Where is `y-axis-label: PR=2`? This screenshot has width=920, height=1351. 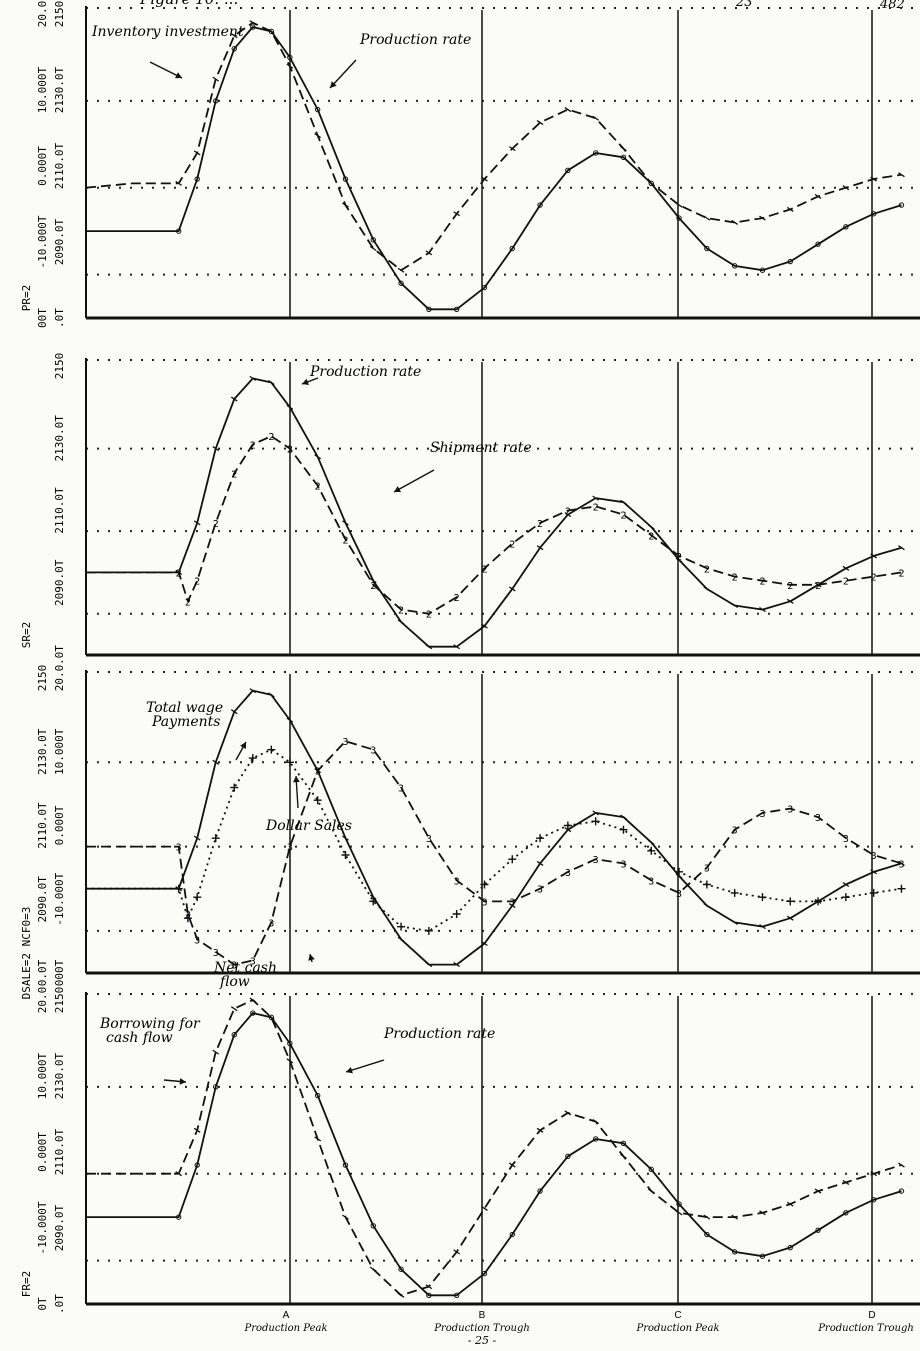 y-axis-label: PR=2 is located at coordinates (26, 298).